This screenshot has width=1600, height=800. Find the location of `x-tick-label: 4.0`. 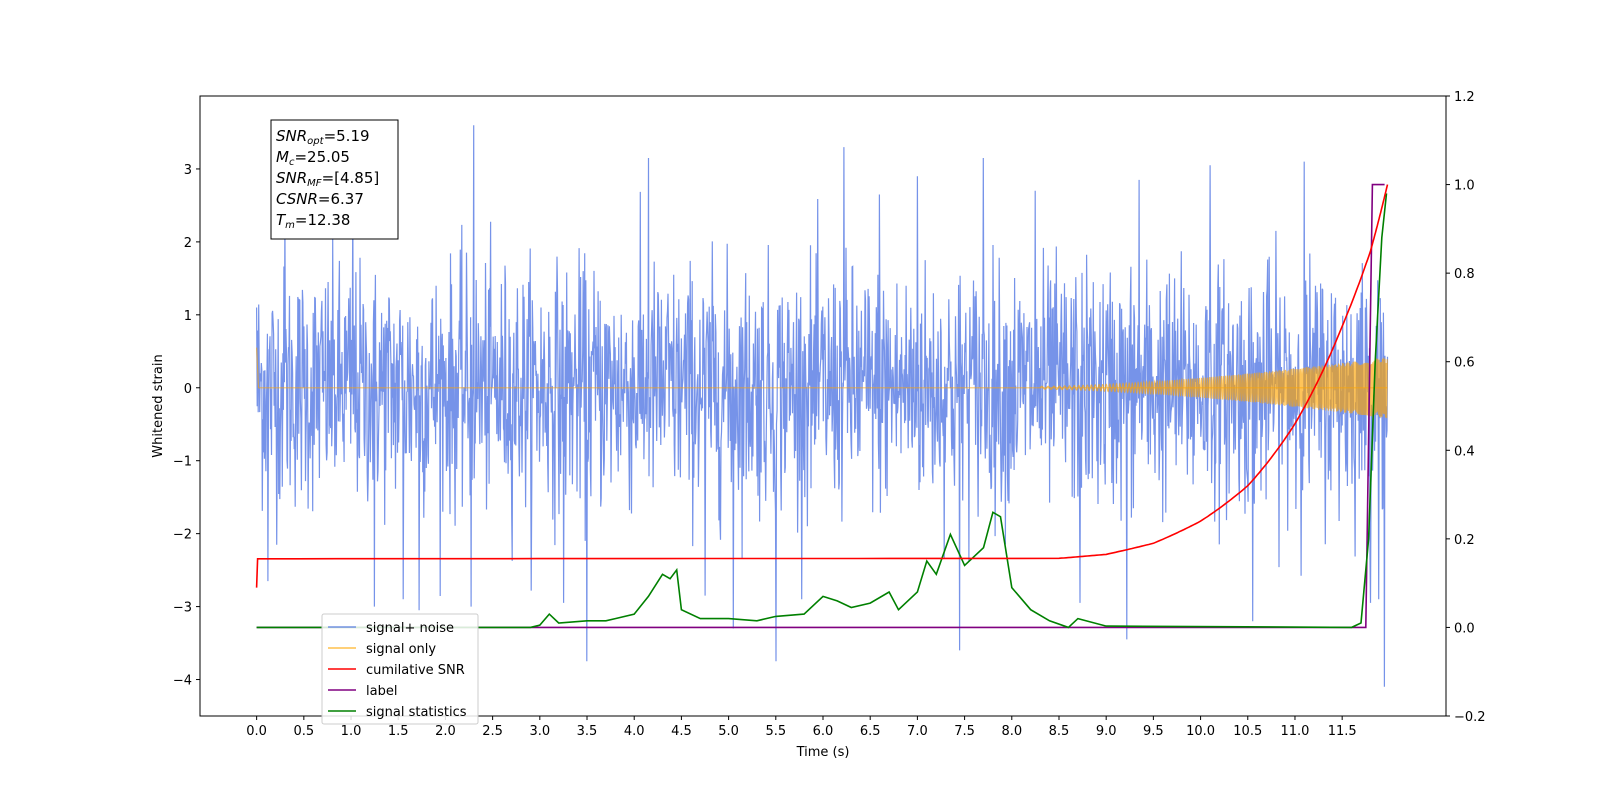

x-tick-label: 4.0 is located at coordinates (634, 731).